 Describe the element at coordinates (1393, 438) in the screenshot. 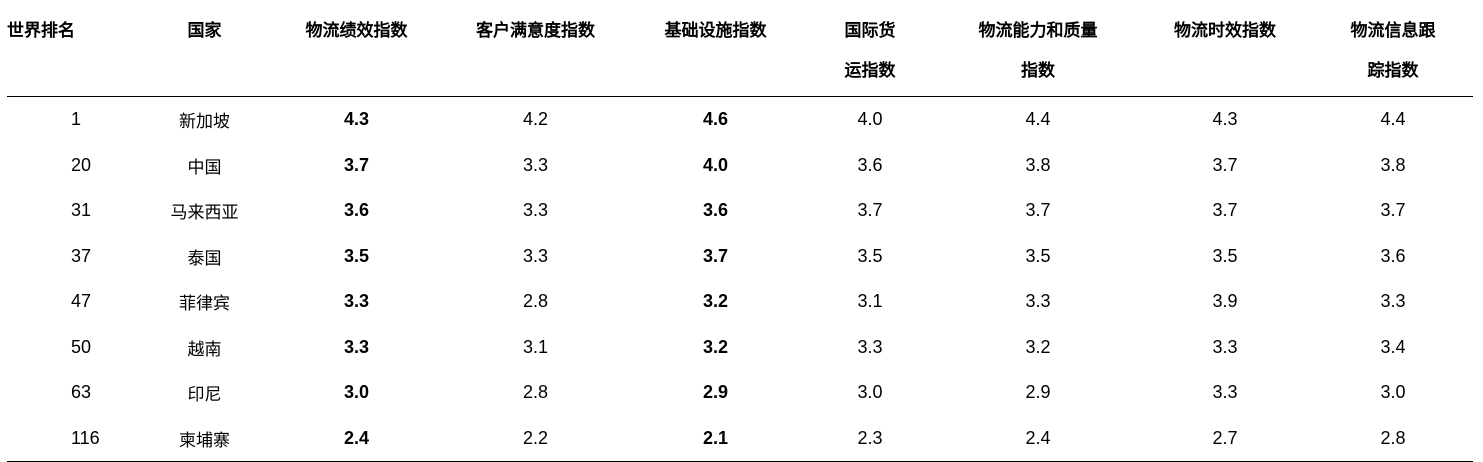

I see `cell-tracking: 2.8` at that location.